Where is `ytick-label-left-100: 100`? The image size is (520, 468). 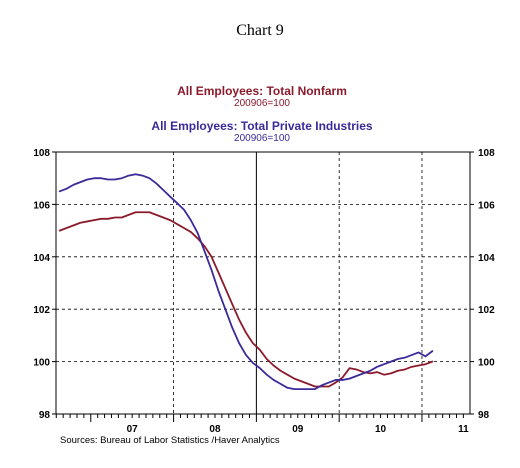
ytick-label-left-100: 100 is located at coordinates (41, 363).